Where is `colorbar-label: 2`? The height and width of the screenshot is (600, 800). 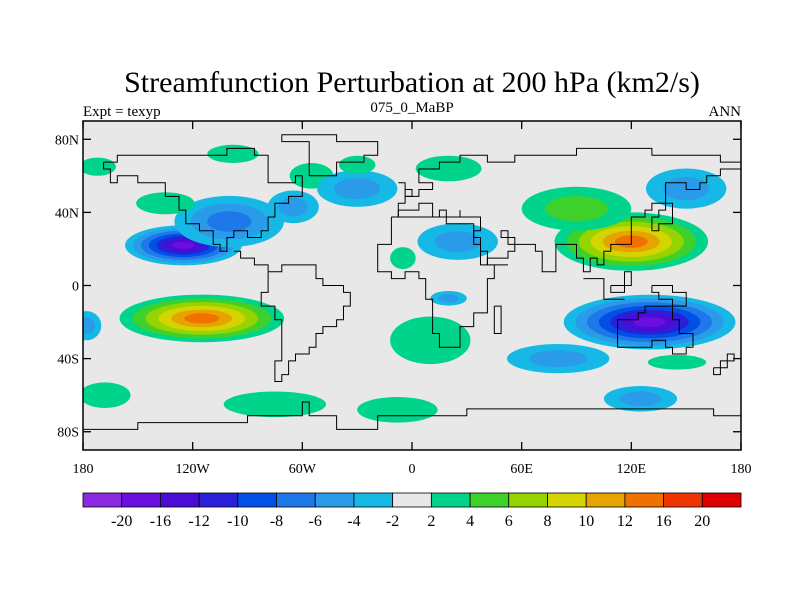
colorbar-label: 2 is located at coordinates (431, 521).